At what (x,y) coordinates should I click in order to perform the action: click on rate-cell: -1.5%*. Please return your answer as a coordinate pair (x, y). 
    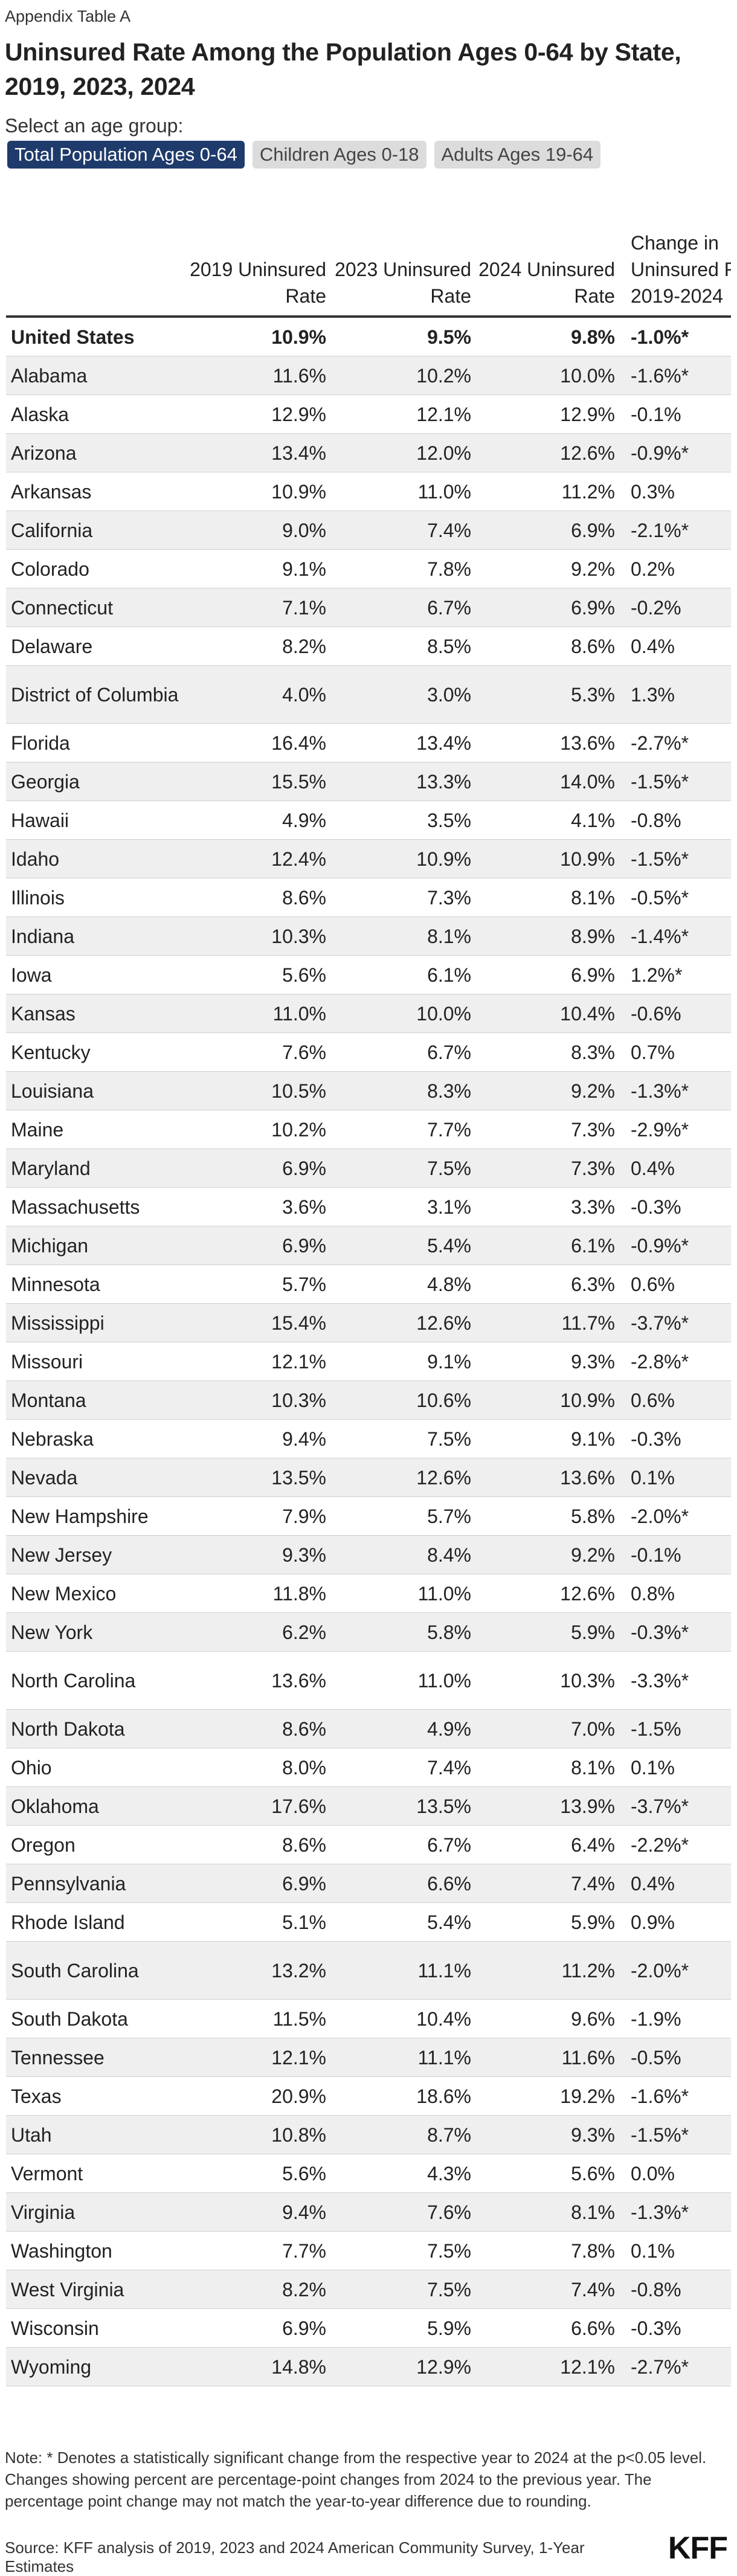
    Looking at the image, I should click on (676, 2135).